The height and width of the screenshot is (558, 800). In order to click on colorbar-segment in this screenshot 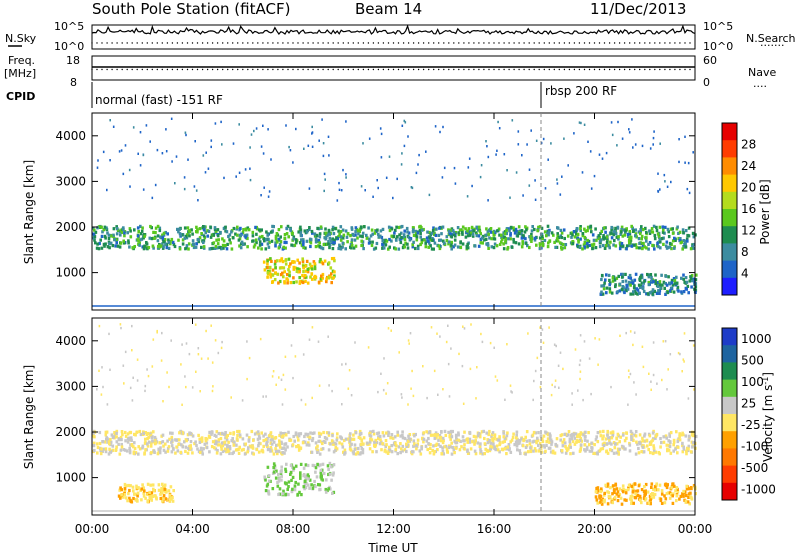, I will do `click(729, 166)`.